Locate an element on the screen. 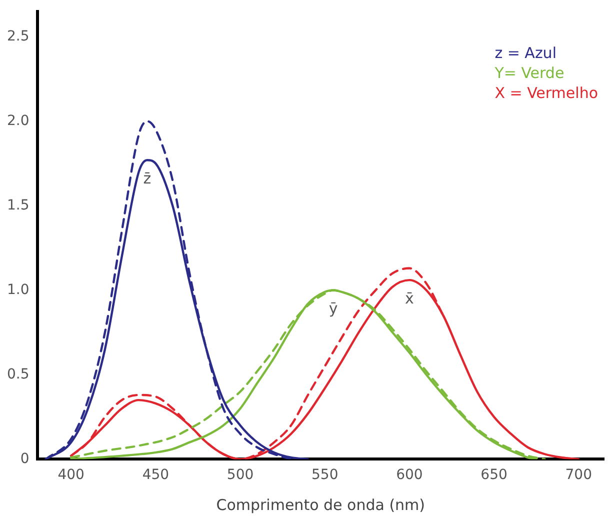 Image resolution: width=608 pixels, height=523 pixels. y-tick-label: 0.5 is located at coordinates (18, 374).